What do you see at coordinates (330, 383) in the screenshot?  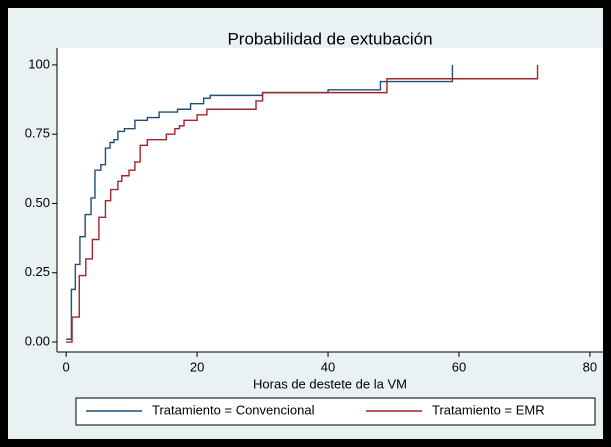 I see `x-axis-label: Horas de destete de la VM` at bounding box center [330, 383].